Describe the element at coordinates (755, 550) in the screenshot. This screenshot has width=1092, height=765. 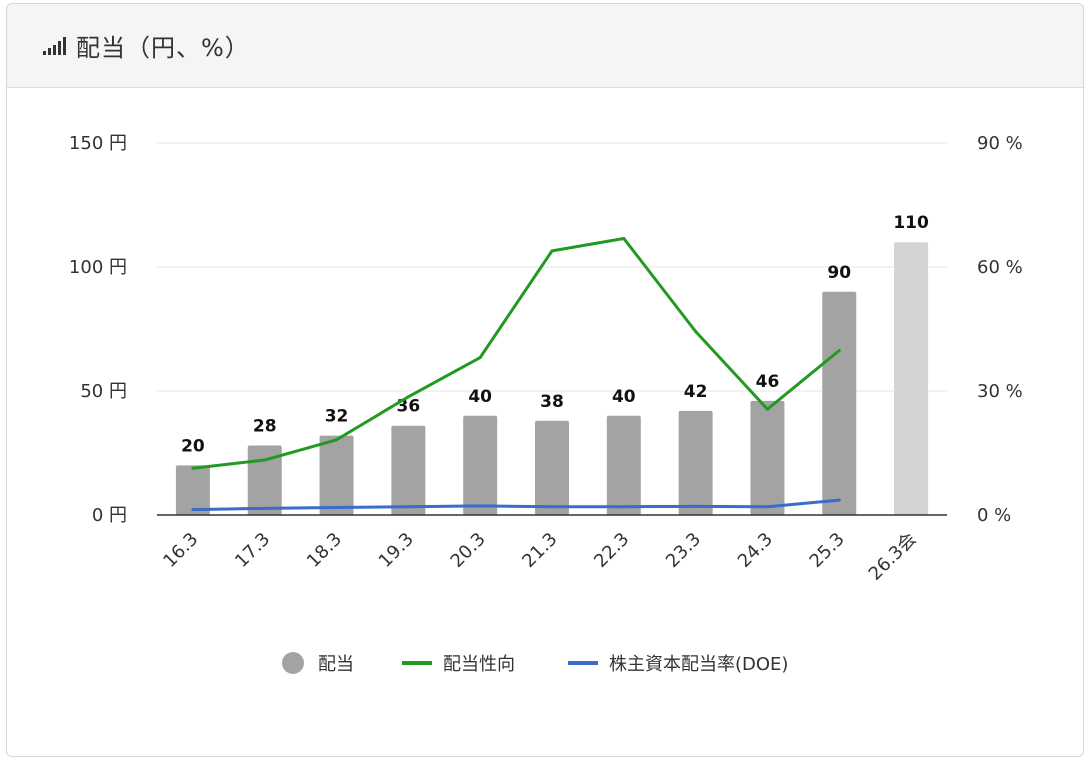
I see `x-tick-label: 24.3` at that location.